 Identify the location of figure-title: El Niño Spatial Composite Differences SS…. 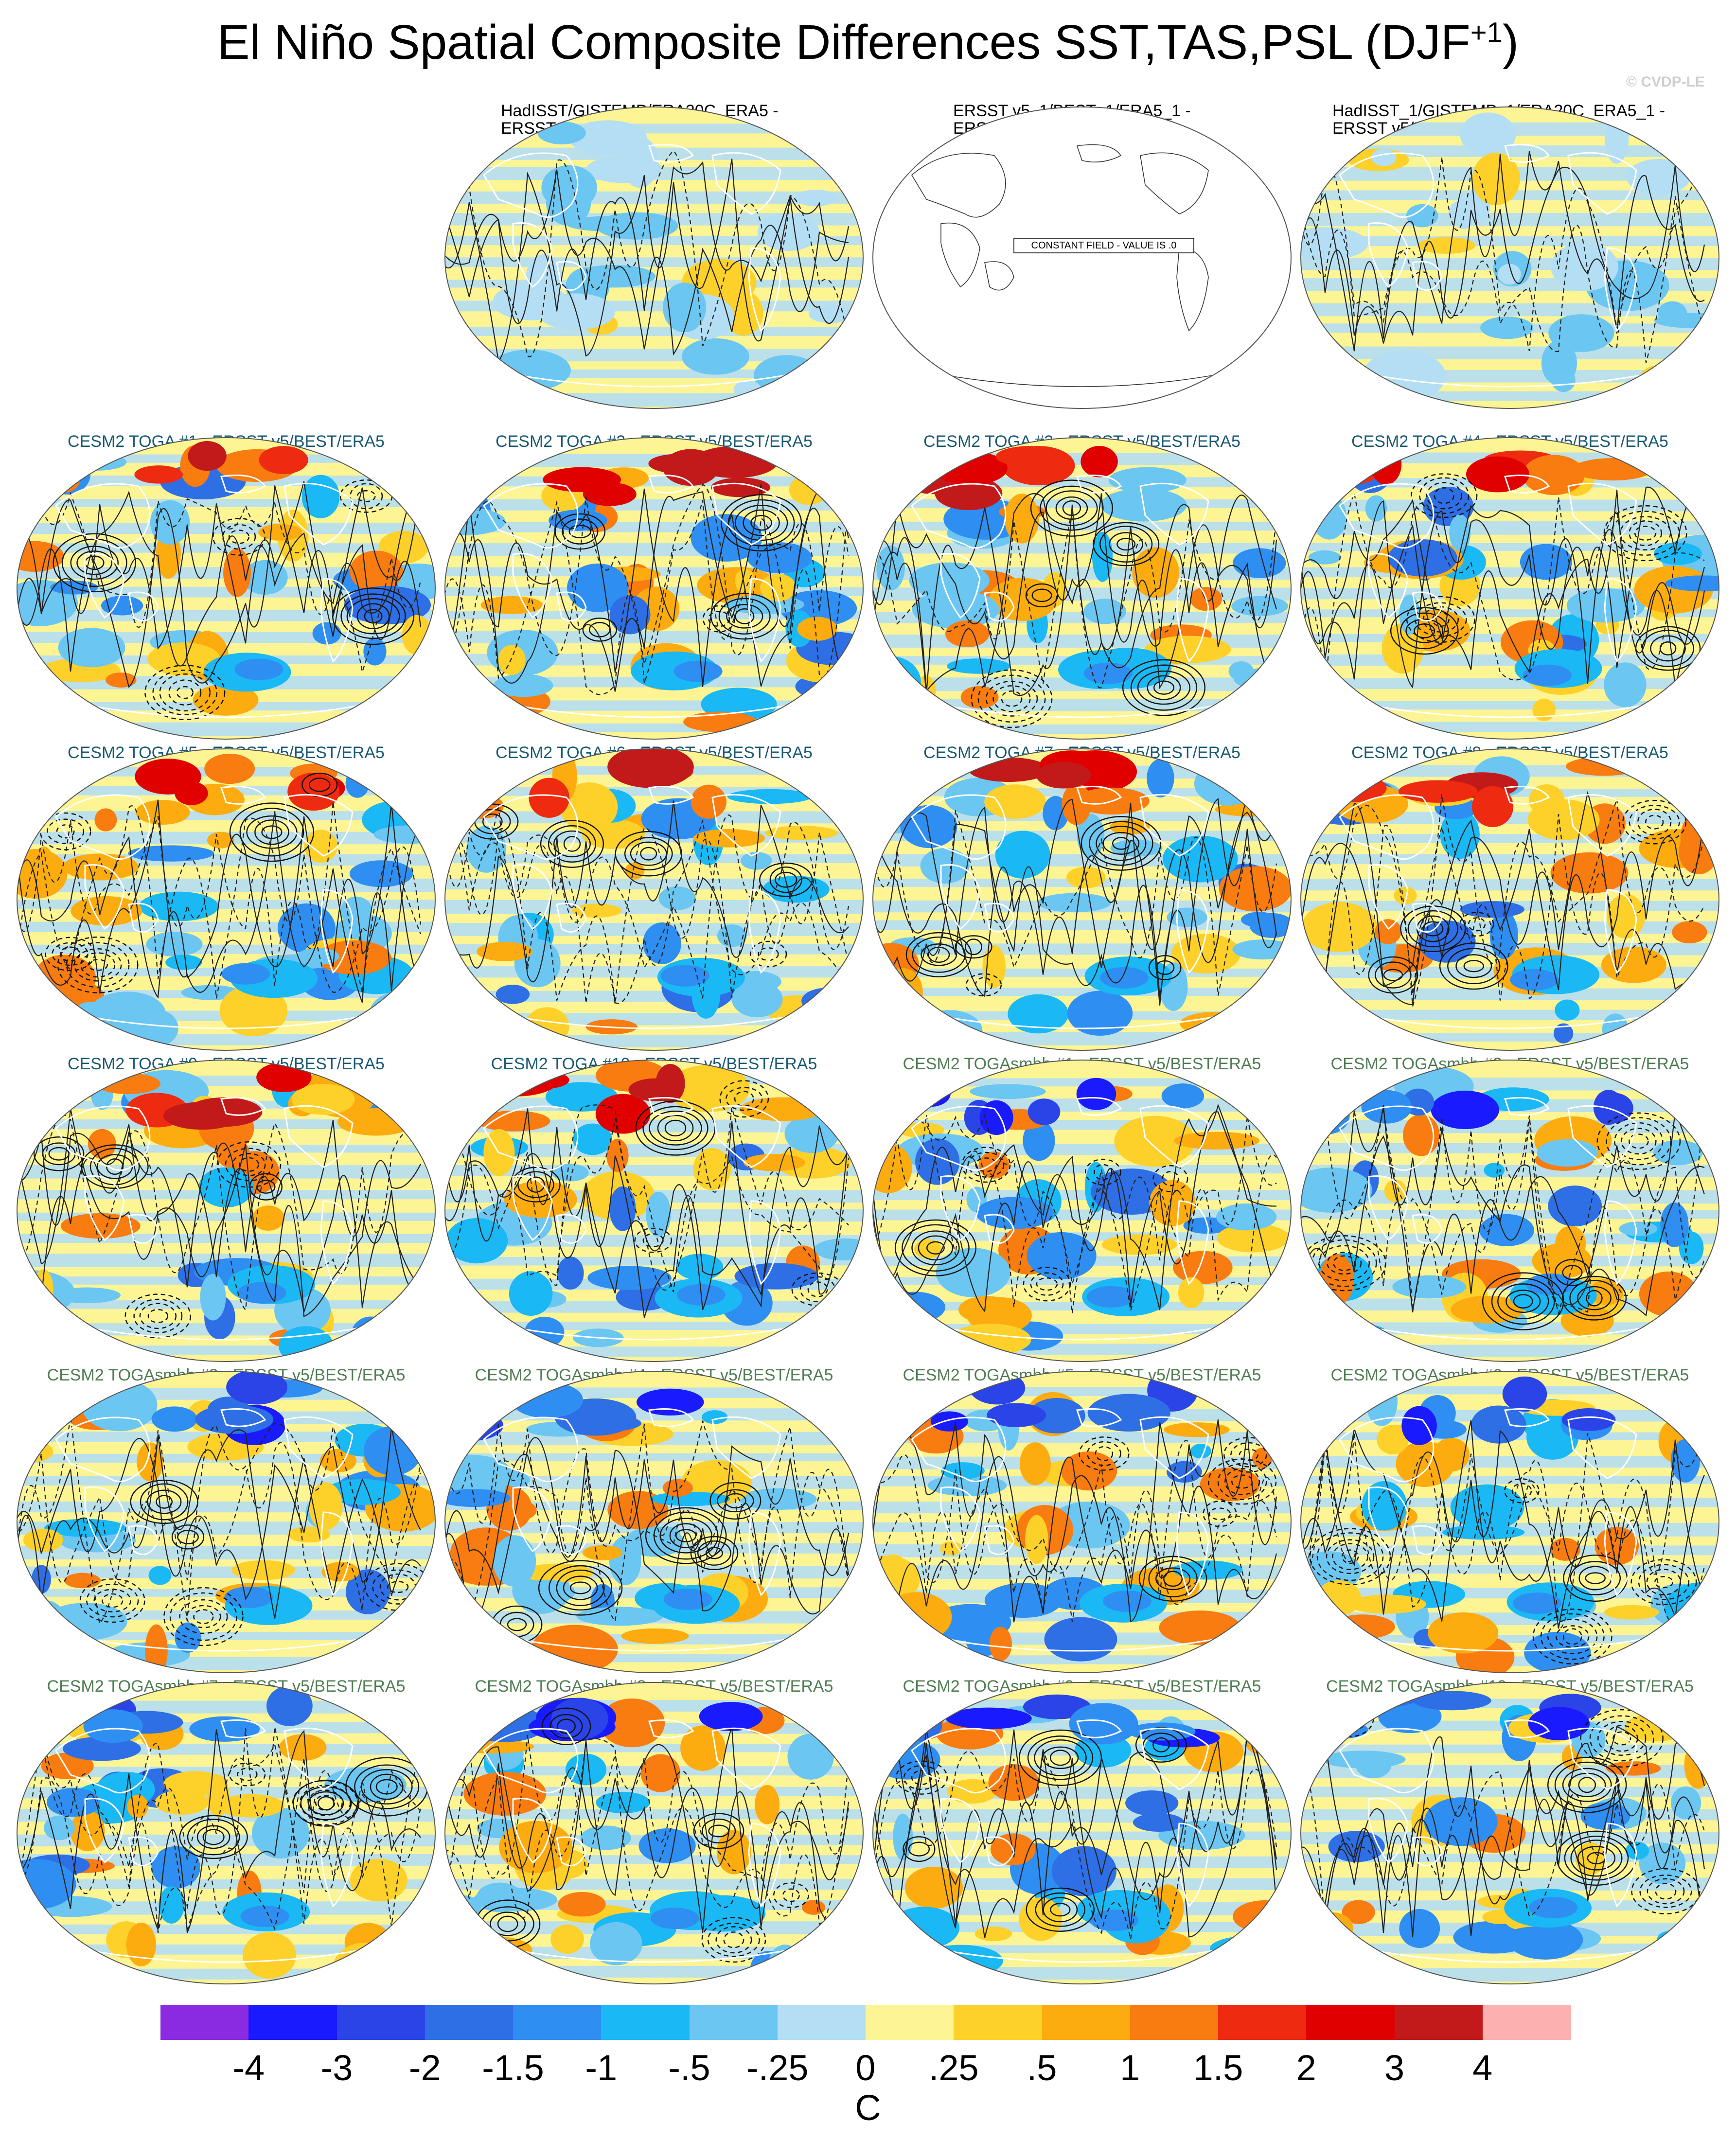
(868, 43).